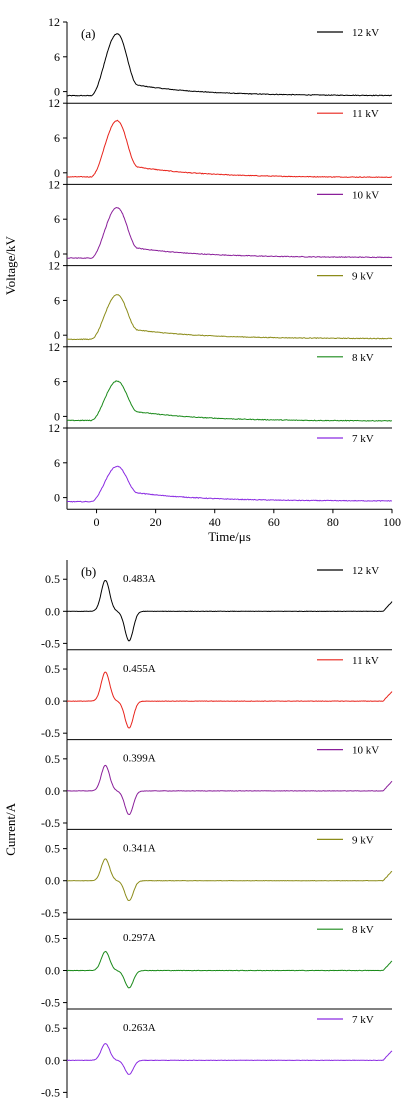  What do you see at coordinates (97, 522) in the screenshot?
I see `x-tick-label: 0` at bounding box center [97, 522].